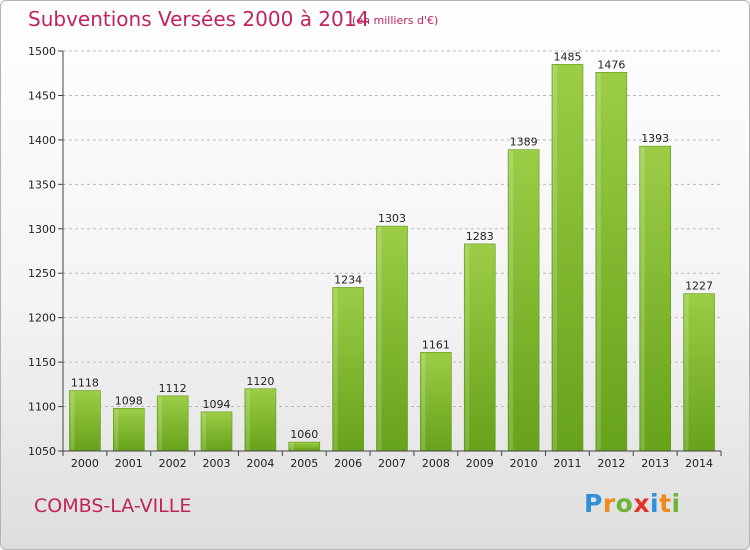  I want to click on logo-letter: t, so click(665, 503).